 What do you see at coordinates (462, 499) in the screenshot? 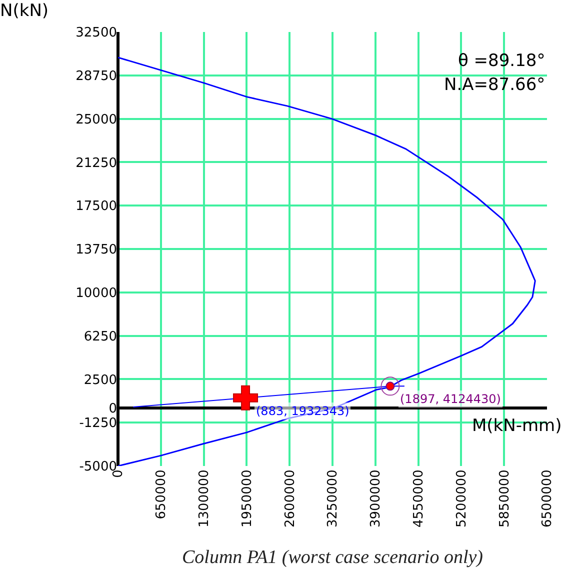
I see `x-tick-label: 5200000` at bounding box center [462, 499].